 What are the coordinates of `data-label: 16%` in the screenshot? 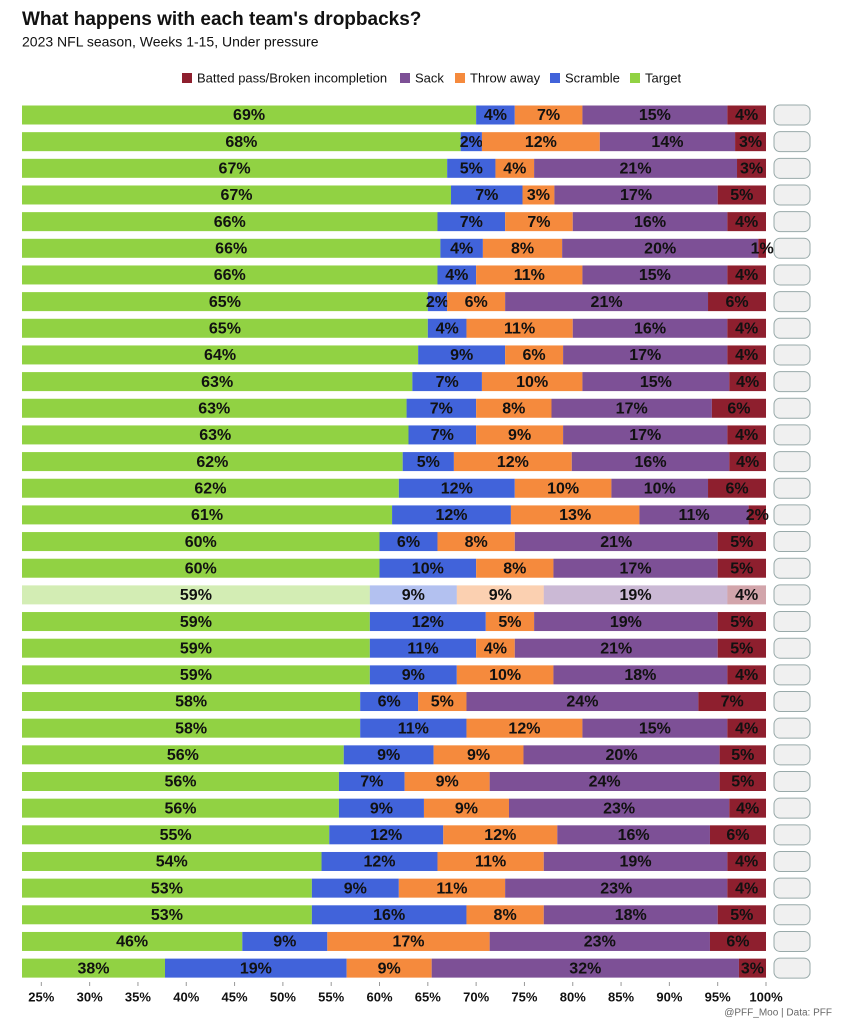 It's located at (650, 328).